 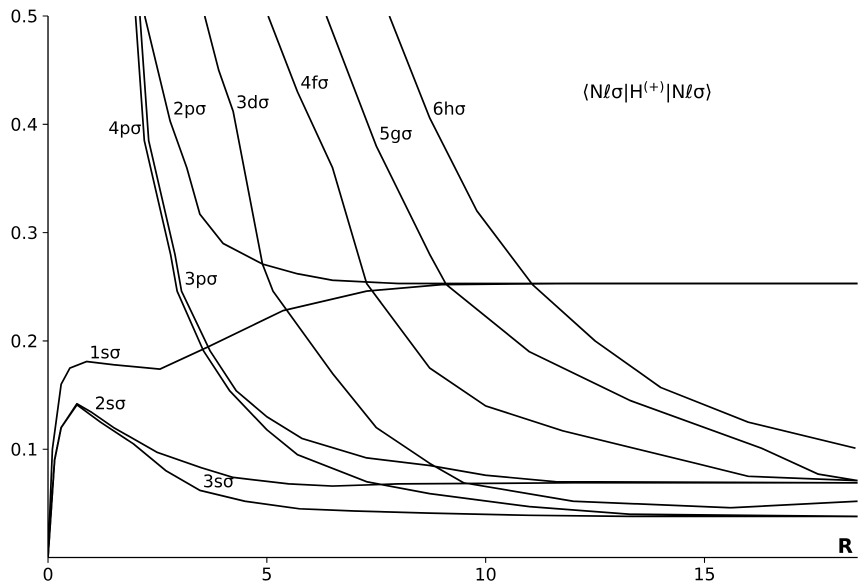 I want to click on annotation: 3dσ, so click(x=253, y=102).